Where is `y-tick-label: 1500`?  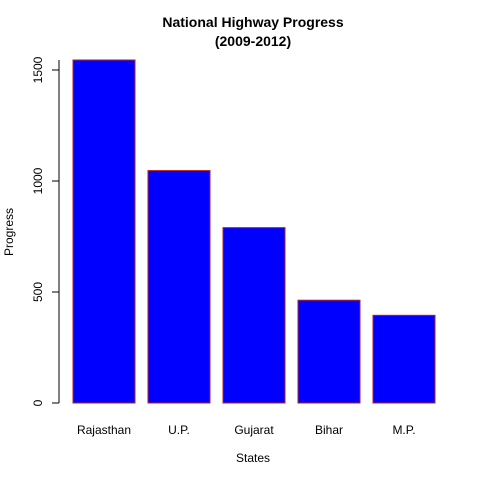
y-tick-label: 1500 is located at coordinates (38, 69).